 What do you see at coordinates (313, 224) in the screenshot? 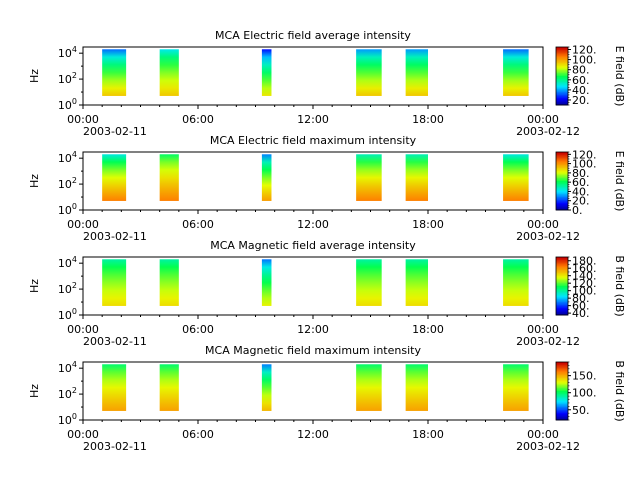
I see `x-tick-label: 12:00` at bounding box center [313, 224].